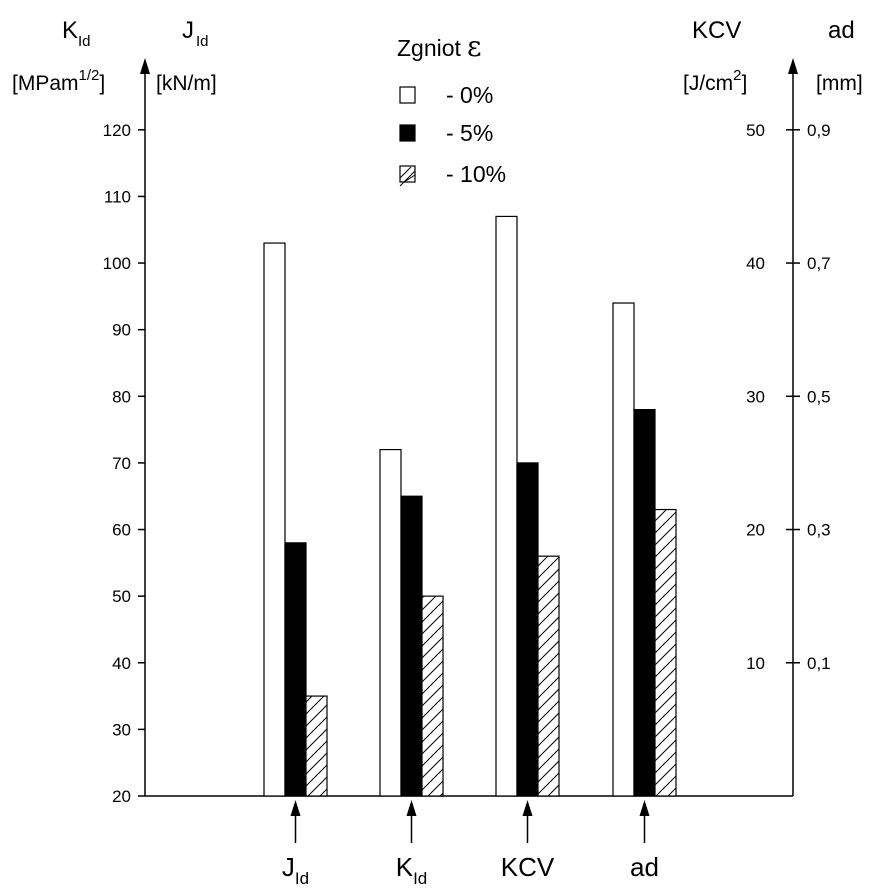  What do you see at coordinates (755, 263) in the screenshot?
I see `kcv-tick-label: 40` at bounding box center [755, 263].